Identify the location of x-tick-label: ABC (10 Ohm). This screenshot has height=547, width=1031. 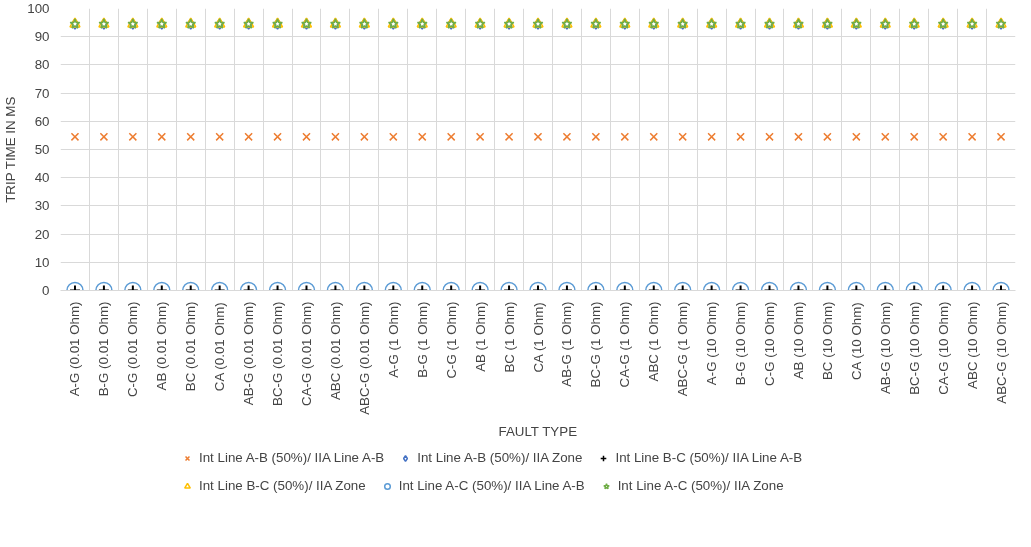
(972, 345).